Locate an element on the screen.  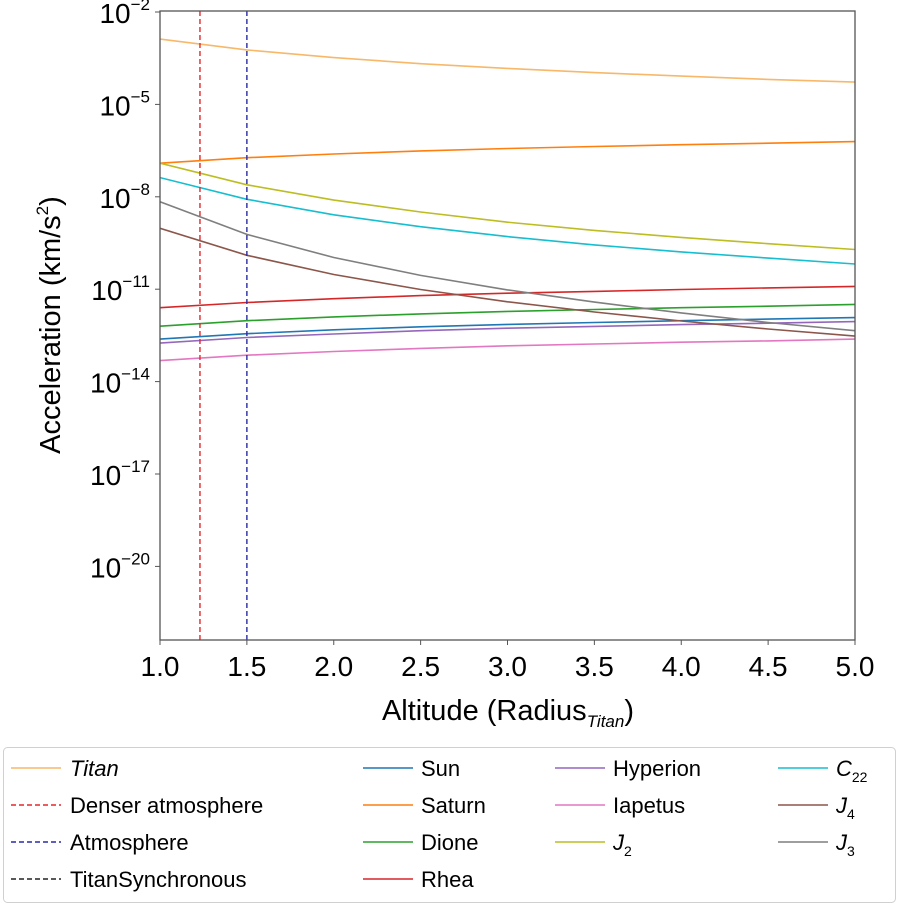
legend-item-saturn: Saturn is located at coordinates (424, 805).